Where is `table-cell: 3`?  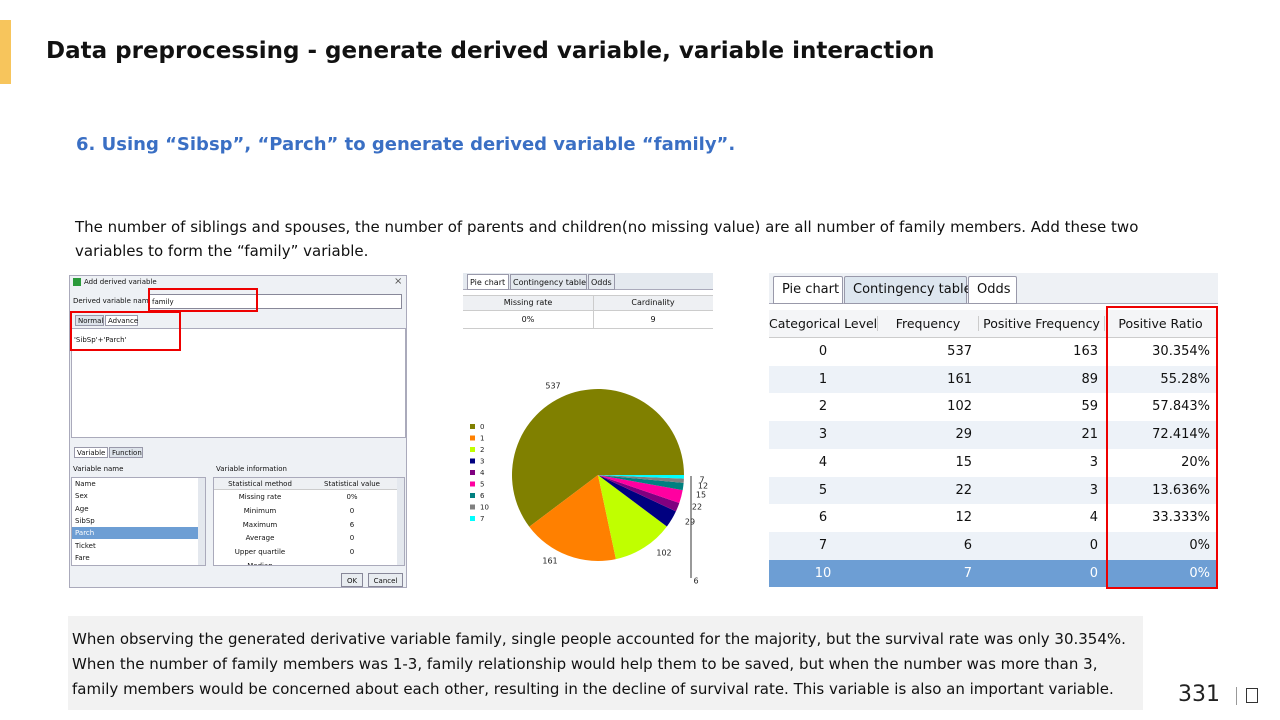 table-cell: 3 is located at coordinates (823, 435).